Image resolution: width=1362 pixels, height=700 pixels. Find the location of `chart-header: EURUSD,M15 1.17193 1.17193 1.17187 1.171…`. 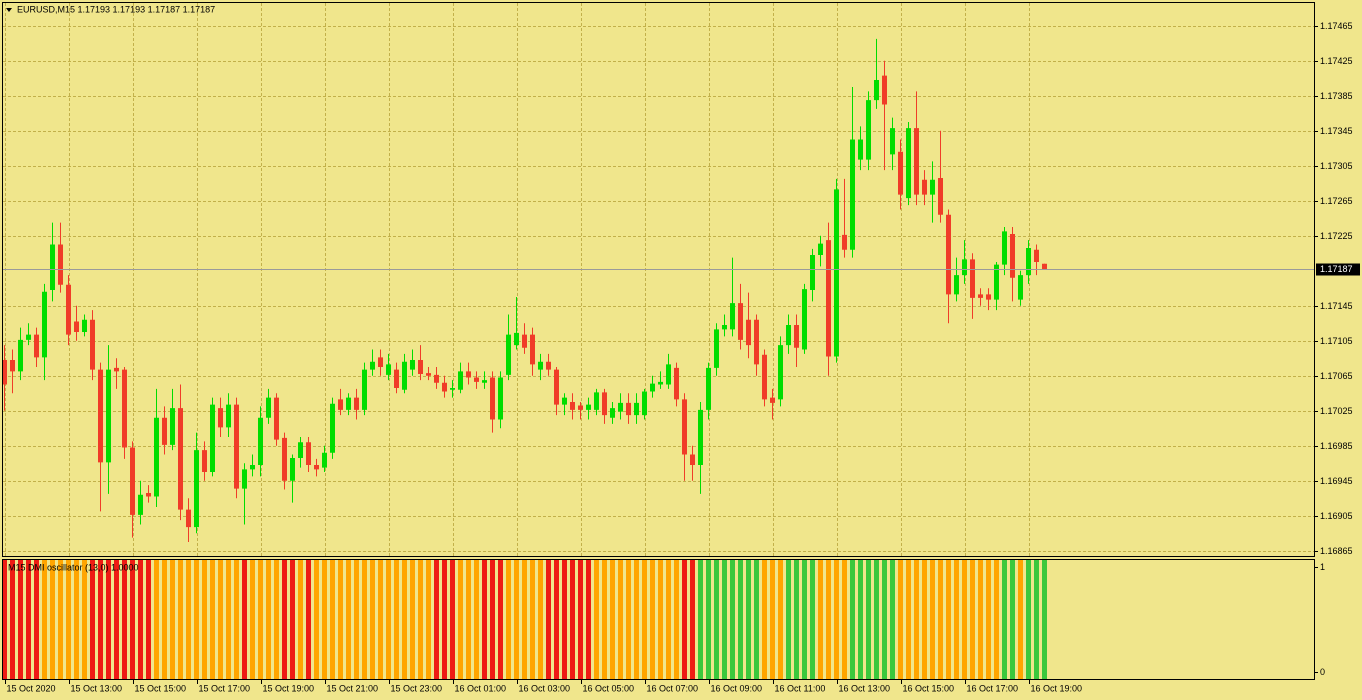

chart-header: EURUSD,M15 1.17193 1.17193 1.17187 1.171… is located at coordinates (116, 9).